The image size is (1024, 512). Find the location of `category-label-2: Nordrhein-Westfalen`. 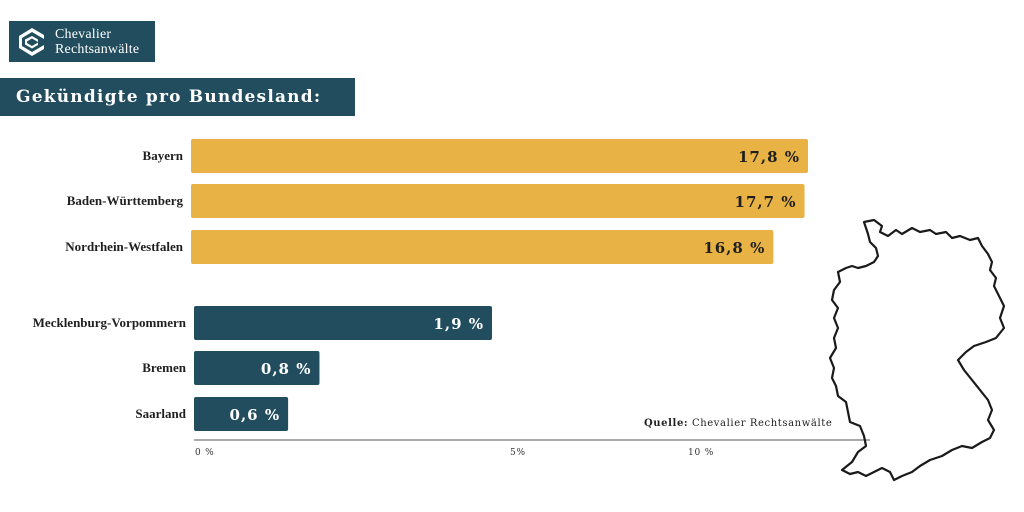

category-label-2: Nordrhein-Westfalen is located at coordinates (124, 246).